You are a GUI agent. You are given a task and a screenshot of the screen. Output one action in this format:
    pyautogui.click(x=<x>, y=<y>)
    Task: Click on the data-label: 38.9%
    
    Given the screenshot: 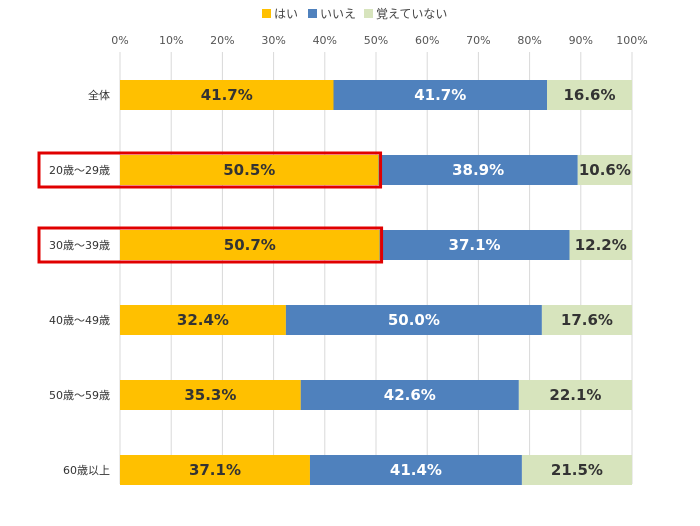 What is the action you would take?
    pyautogui.click(x=478, y=170)
    